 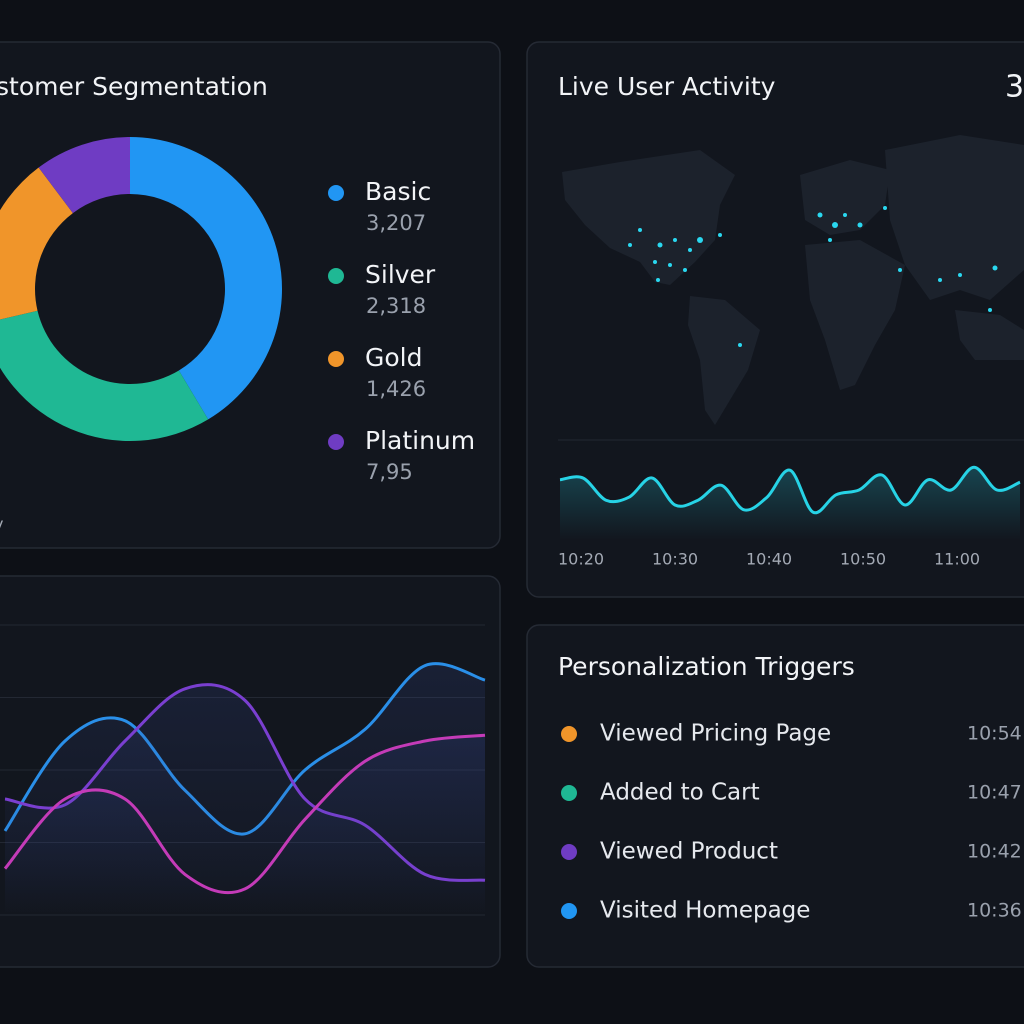 I want to click on legend-label: Gold, so click(x=393, y=357).